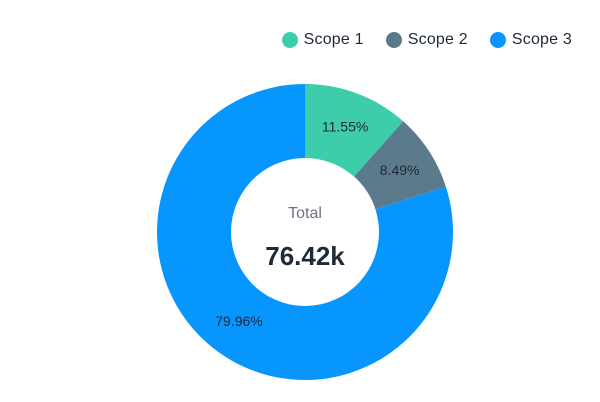 Image resolution: width=600 pixels, height=402 pixels. What do you see at coordinates (305, 213) in the screenshot?
I see `center-title: Total` at bounding box center [305, 213].